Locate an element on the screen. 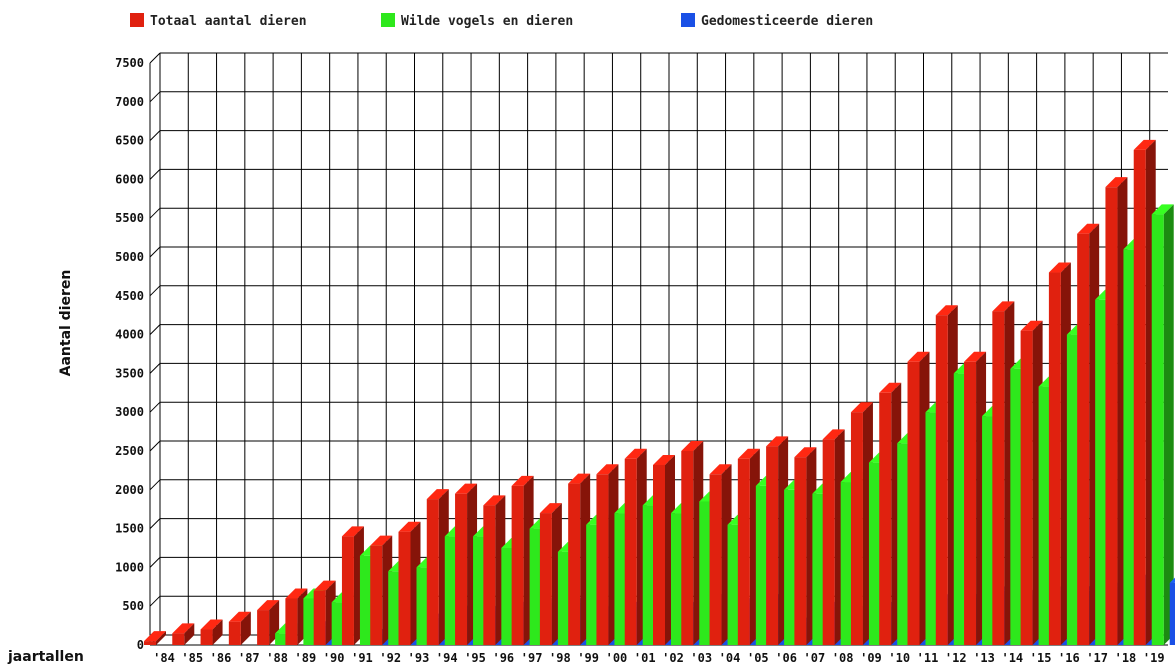  y-tick-label: 4000 is located at coordinates (129, 335).